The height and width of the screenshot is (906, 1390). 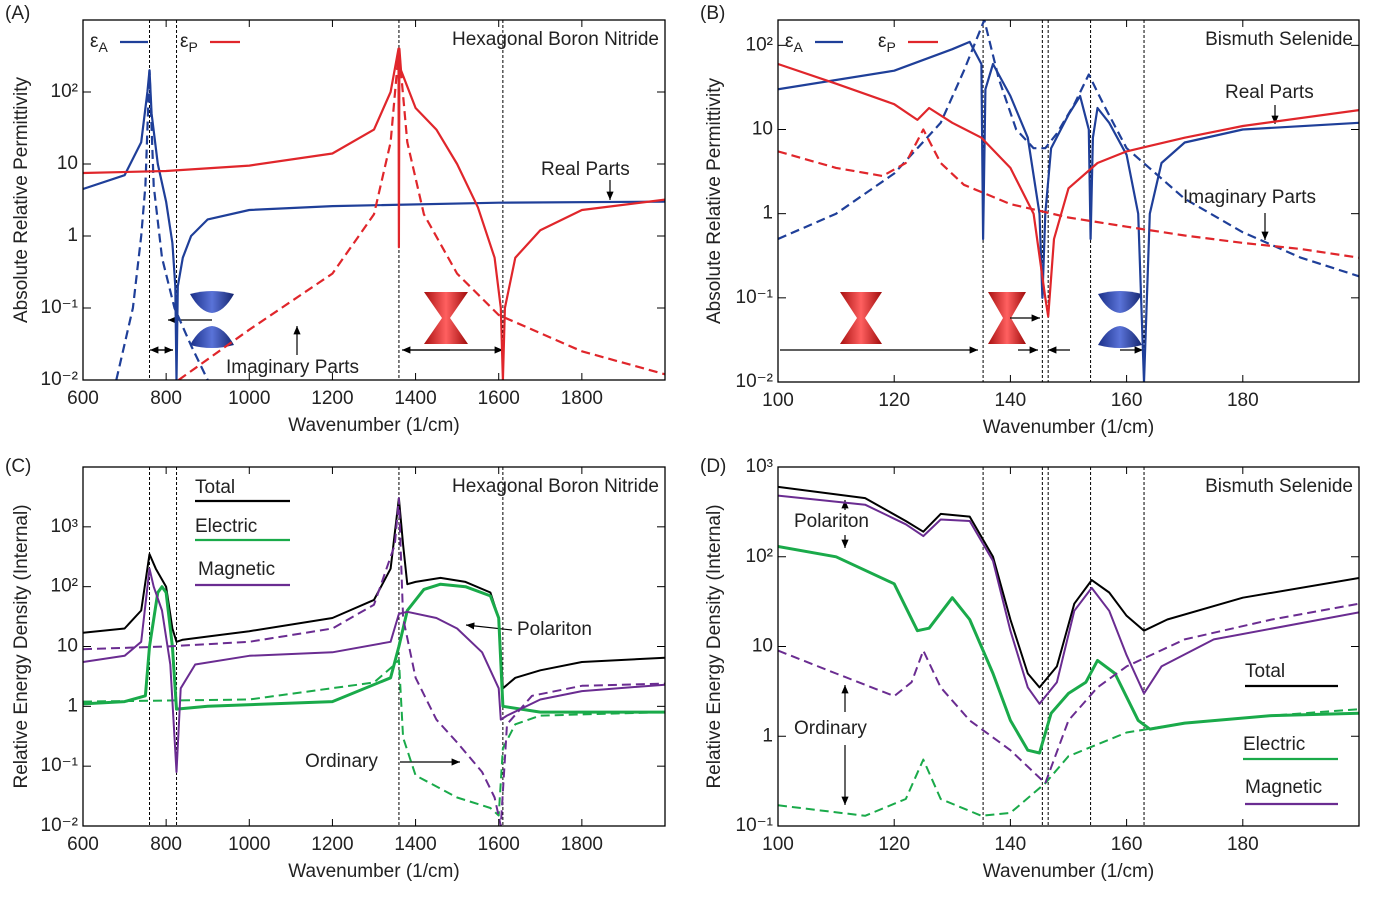 What do you see at coordinates (713, 466) in the screenshot?
I see `panel-label: (D)` at bounding box center [713, 466].